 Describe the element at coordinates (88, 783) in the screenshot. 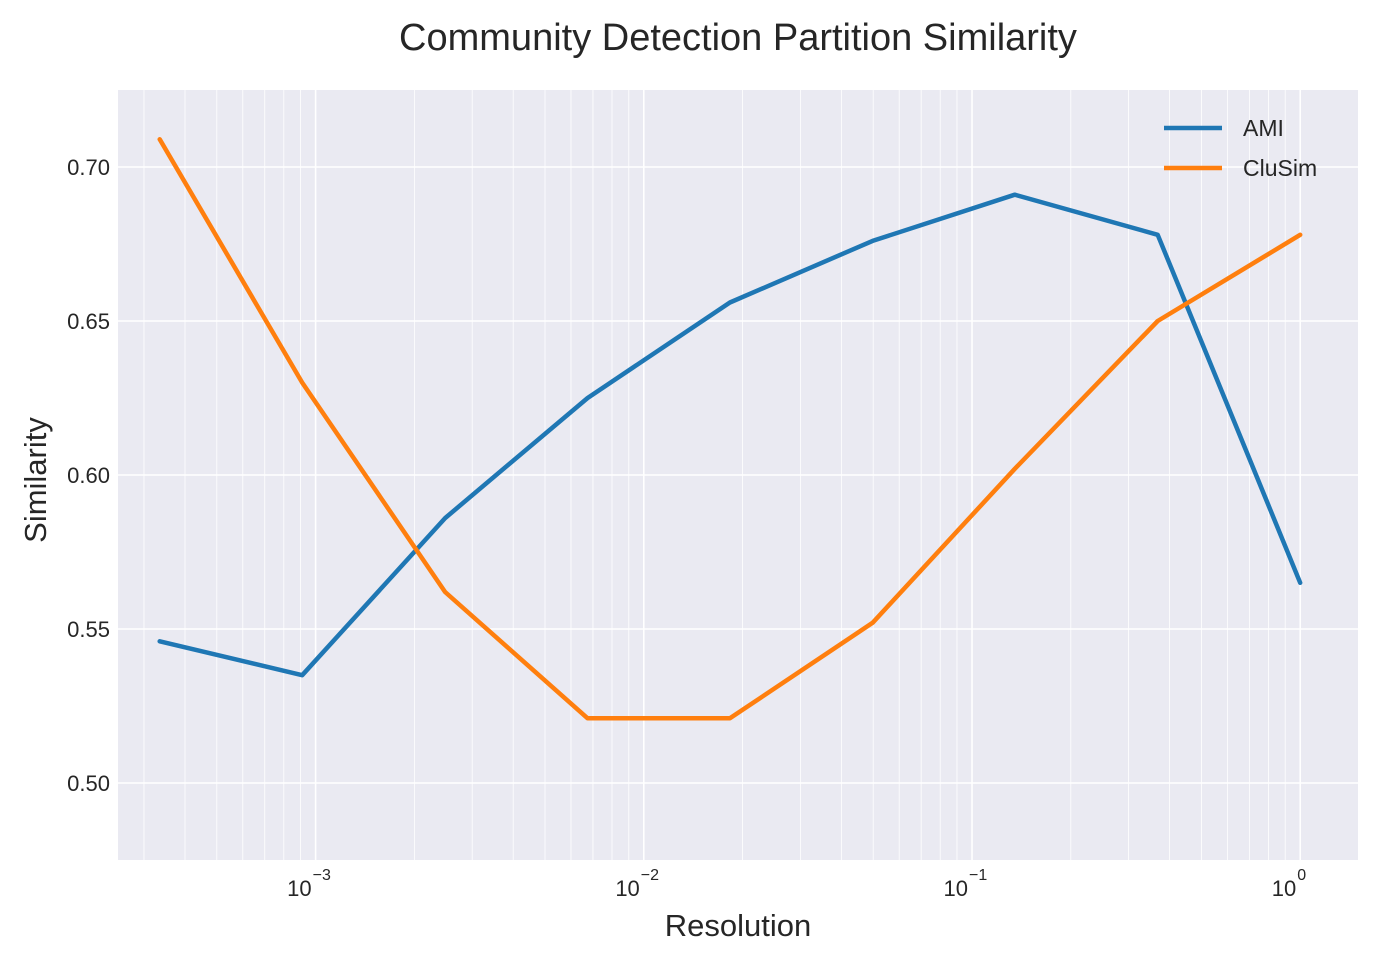

I see `y-tick-label: 0.50` at that location.